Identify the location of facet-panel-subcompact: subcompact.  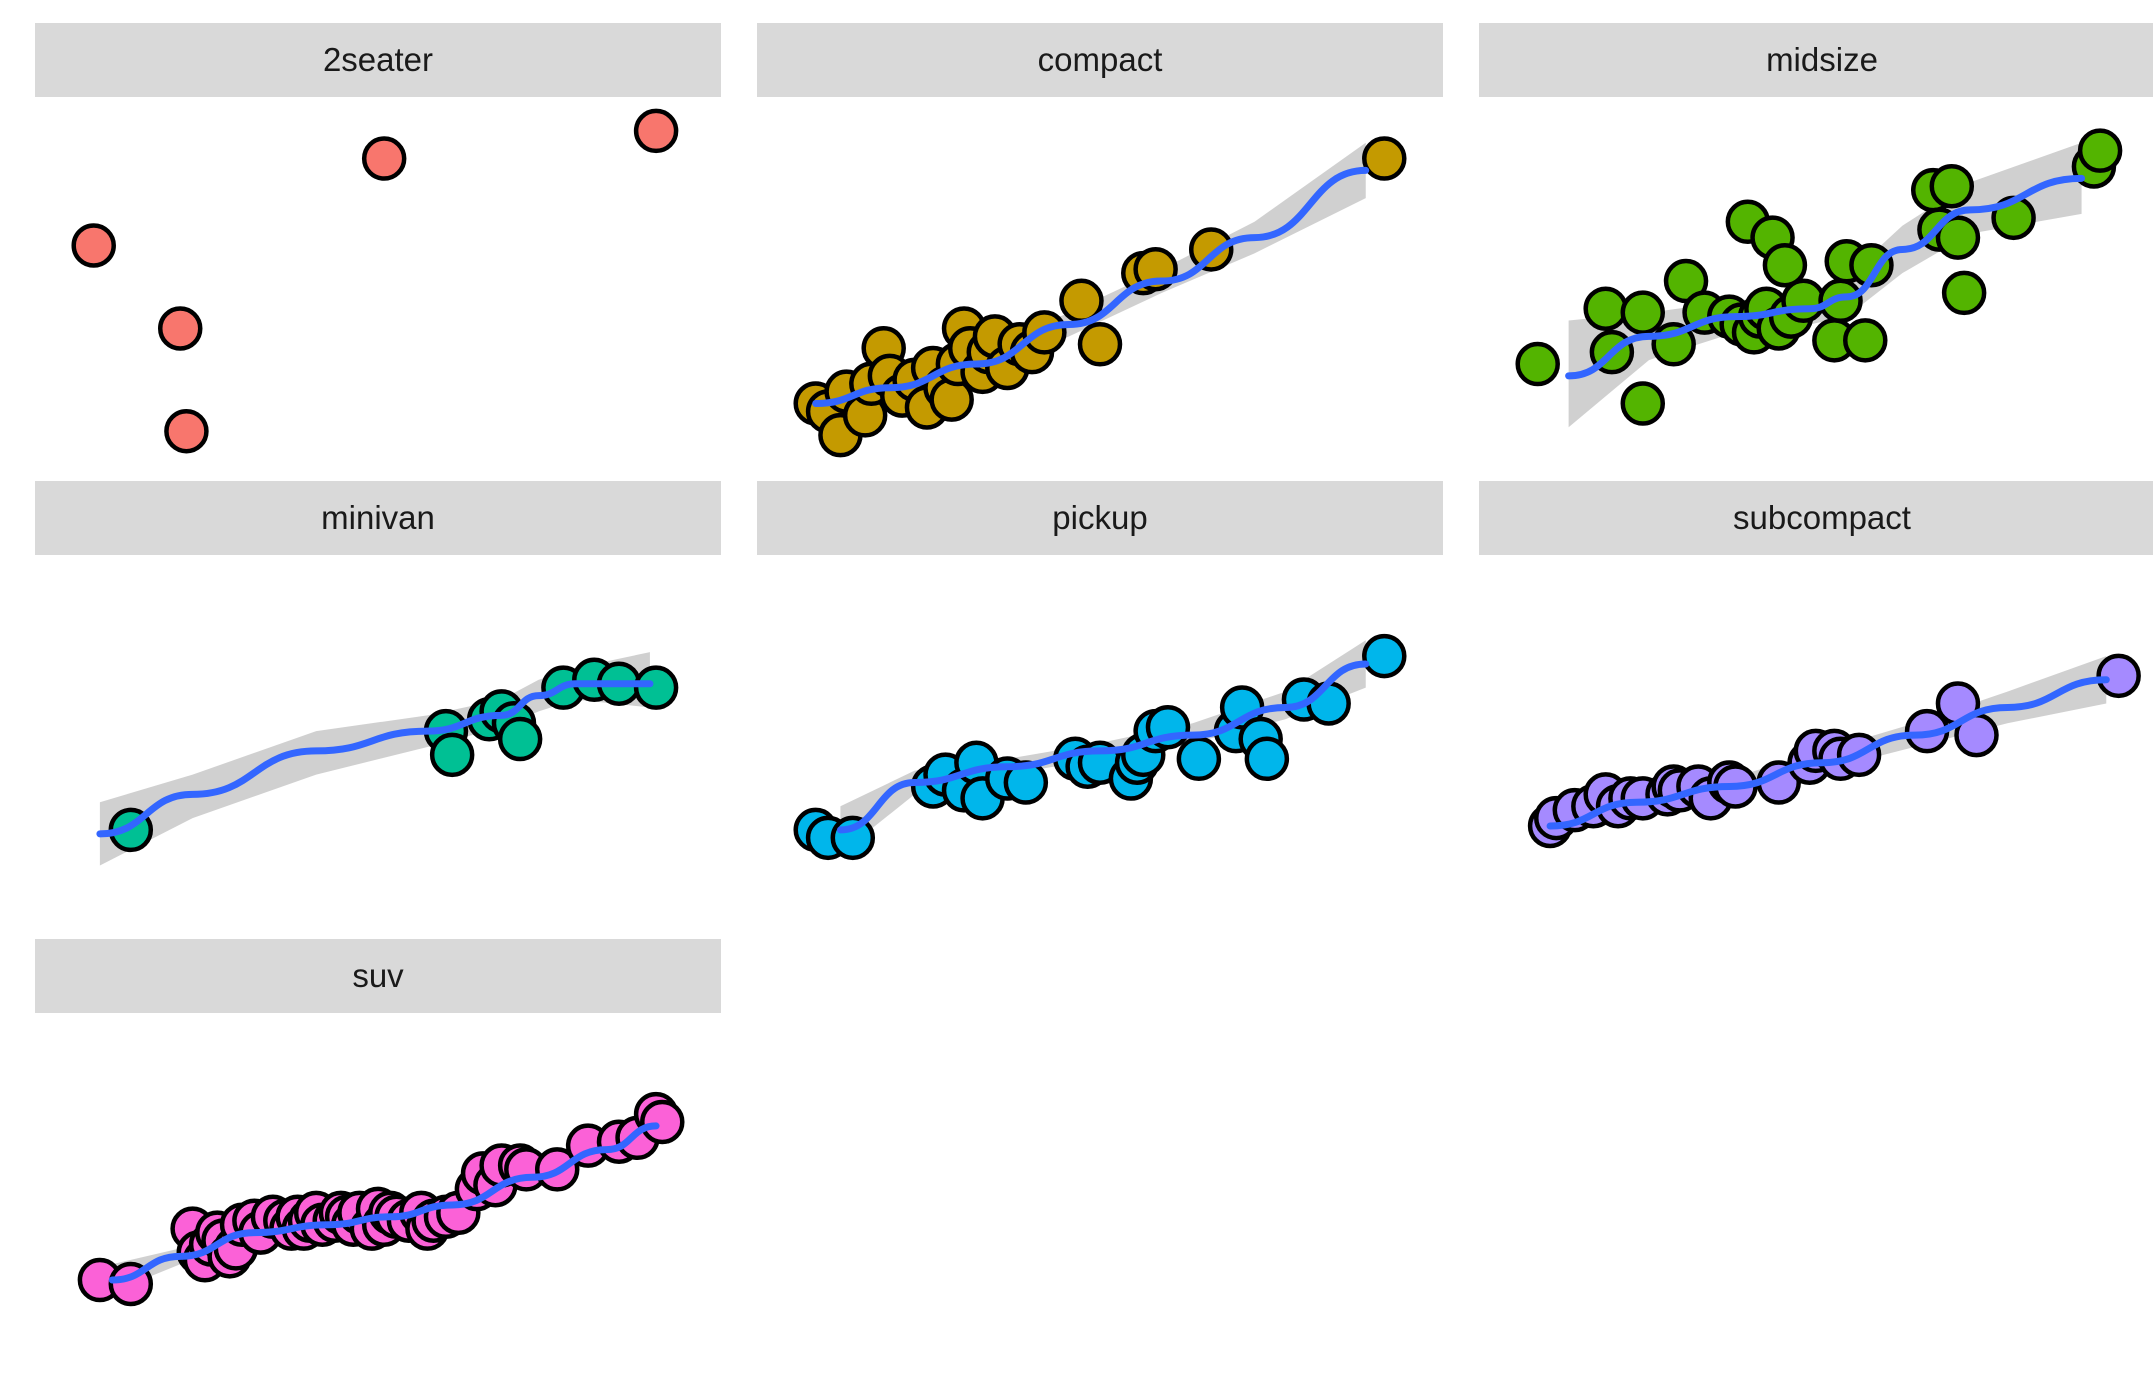
(1816, 706).